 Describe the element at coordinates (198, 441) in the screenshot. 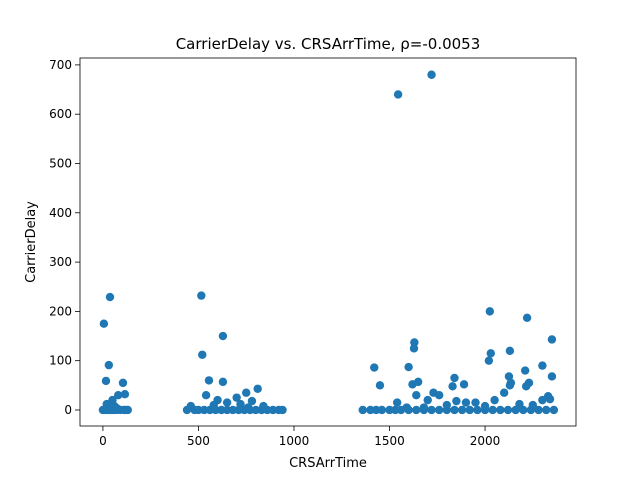

I see `x-tick-label: 500` at that location.